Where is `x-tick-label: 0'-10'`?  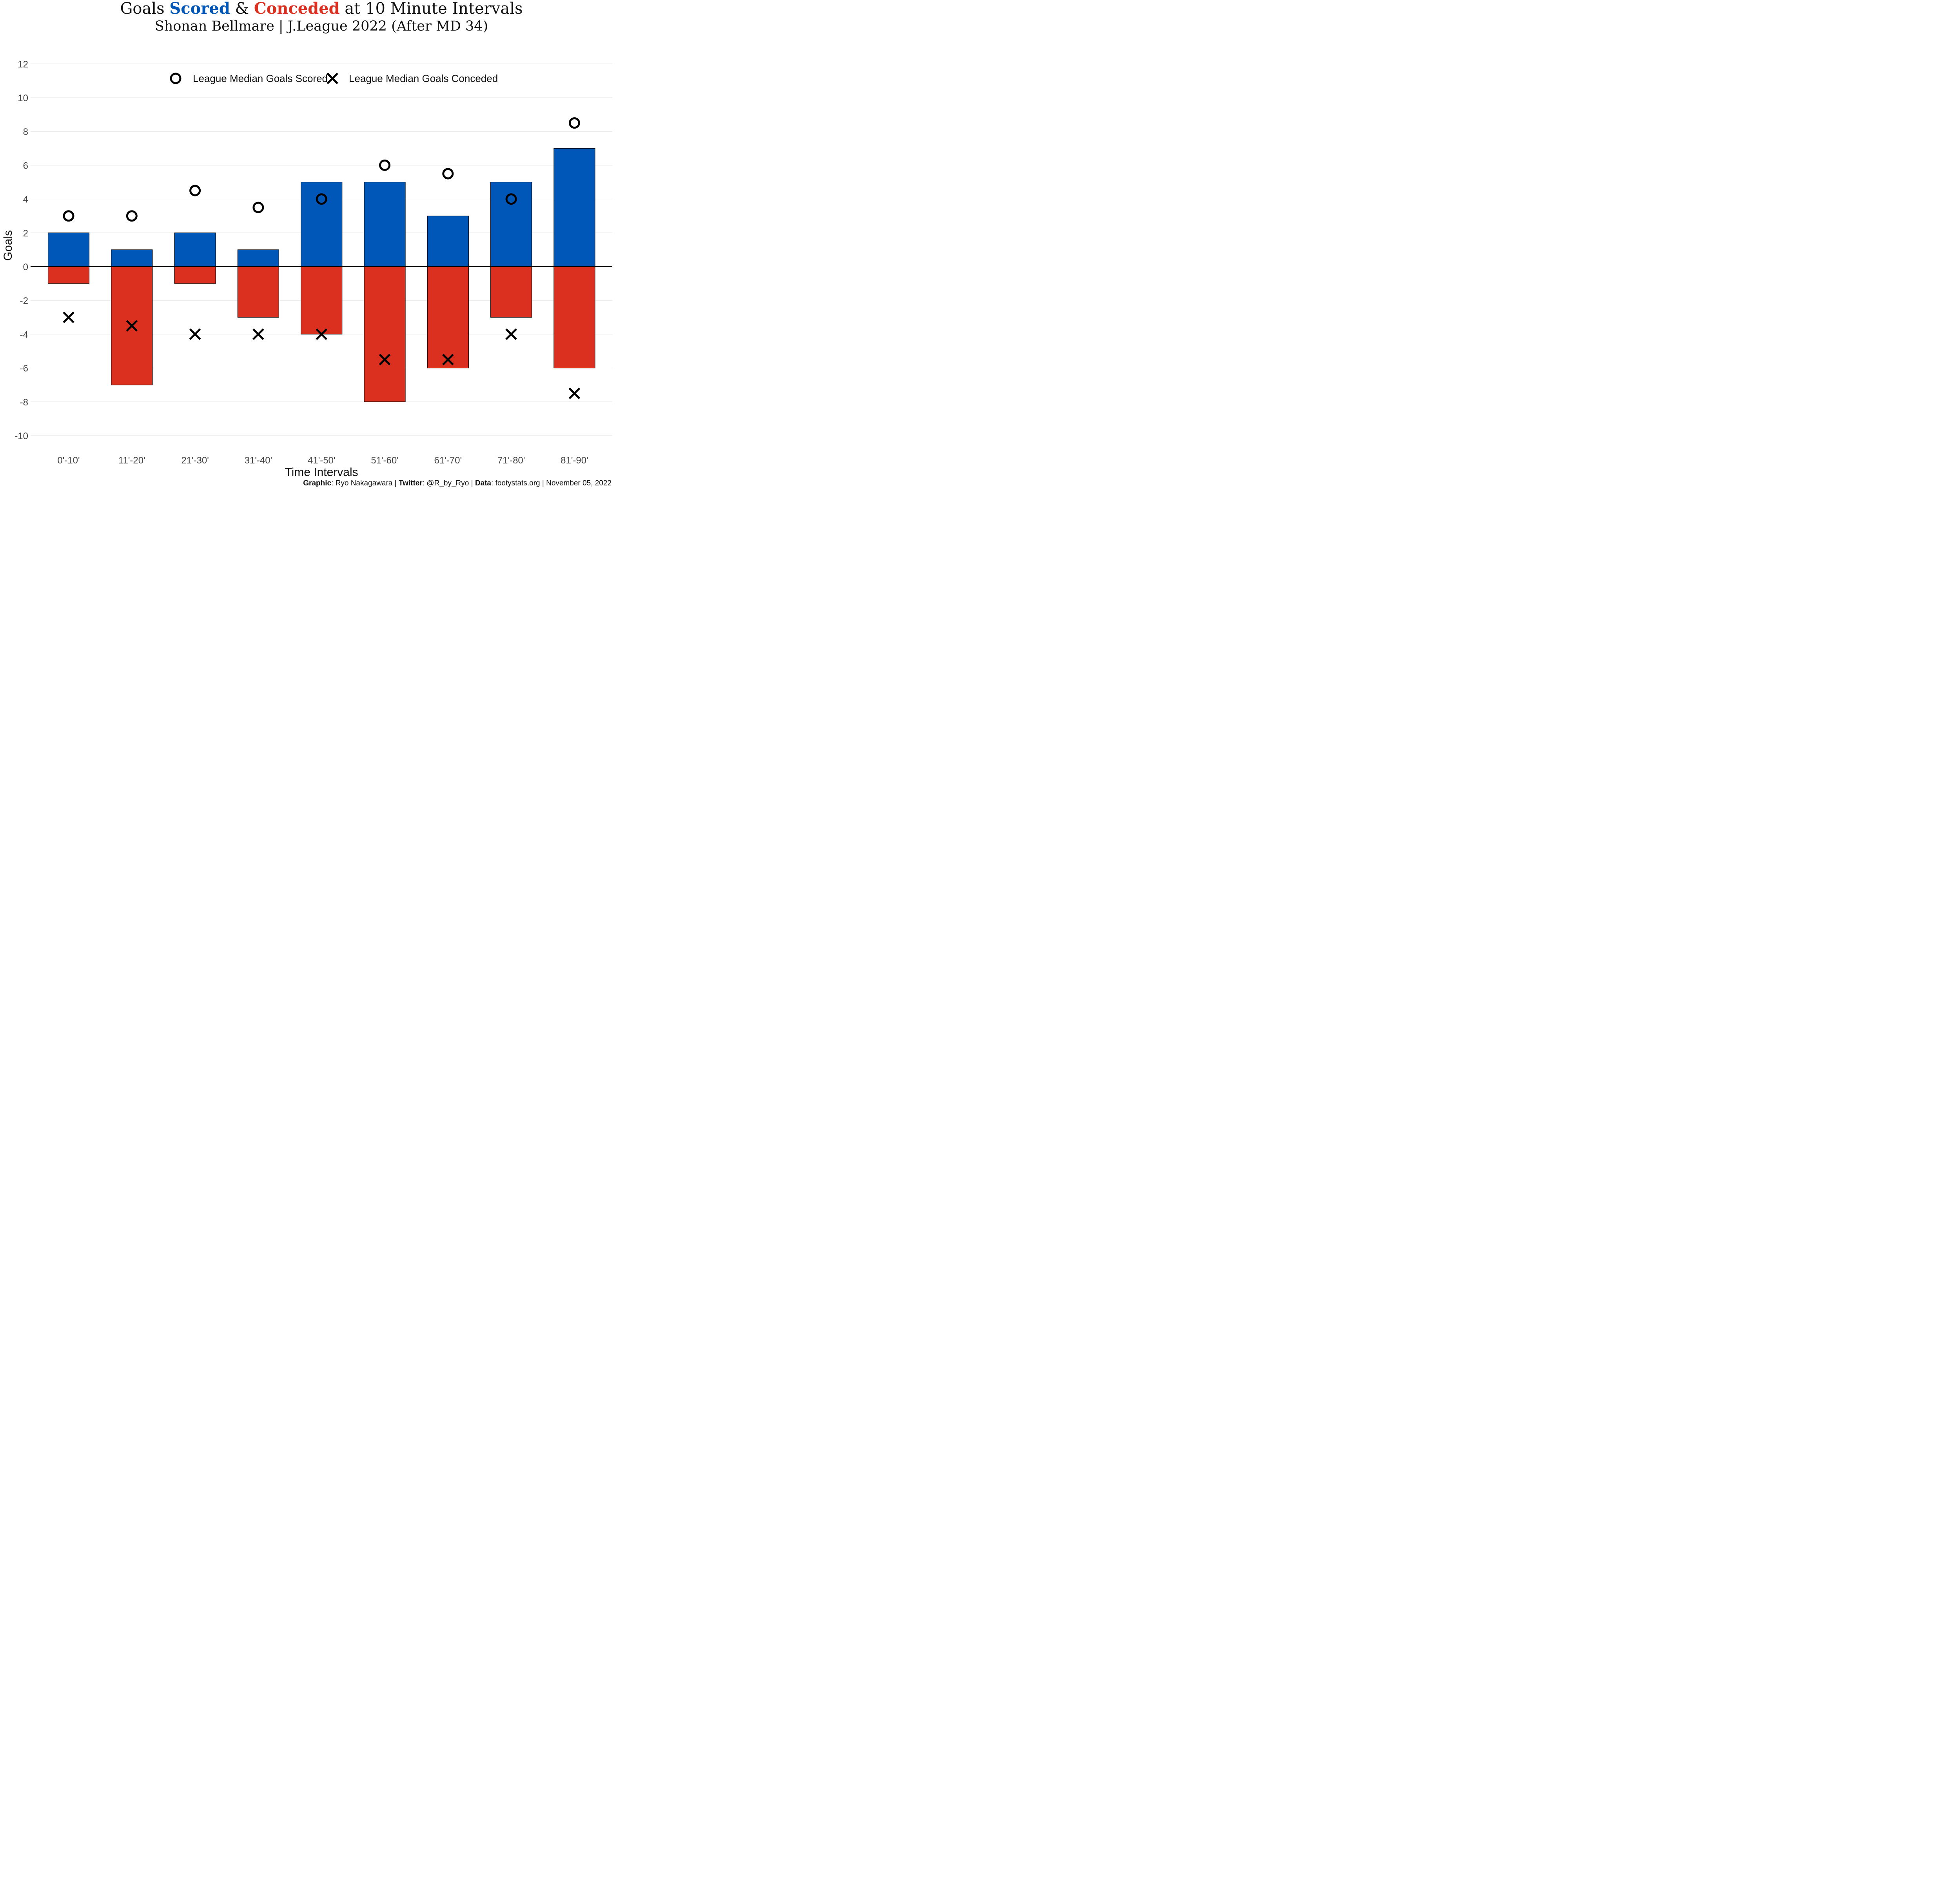 x-tick-label: 0'-10' is located at coordinates (68, 460).